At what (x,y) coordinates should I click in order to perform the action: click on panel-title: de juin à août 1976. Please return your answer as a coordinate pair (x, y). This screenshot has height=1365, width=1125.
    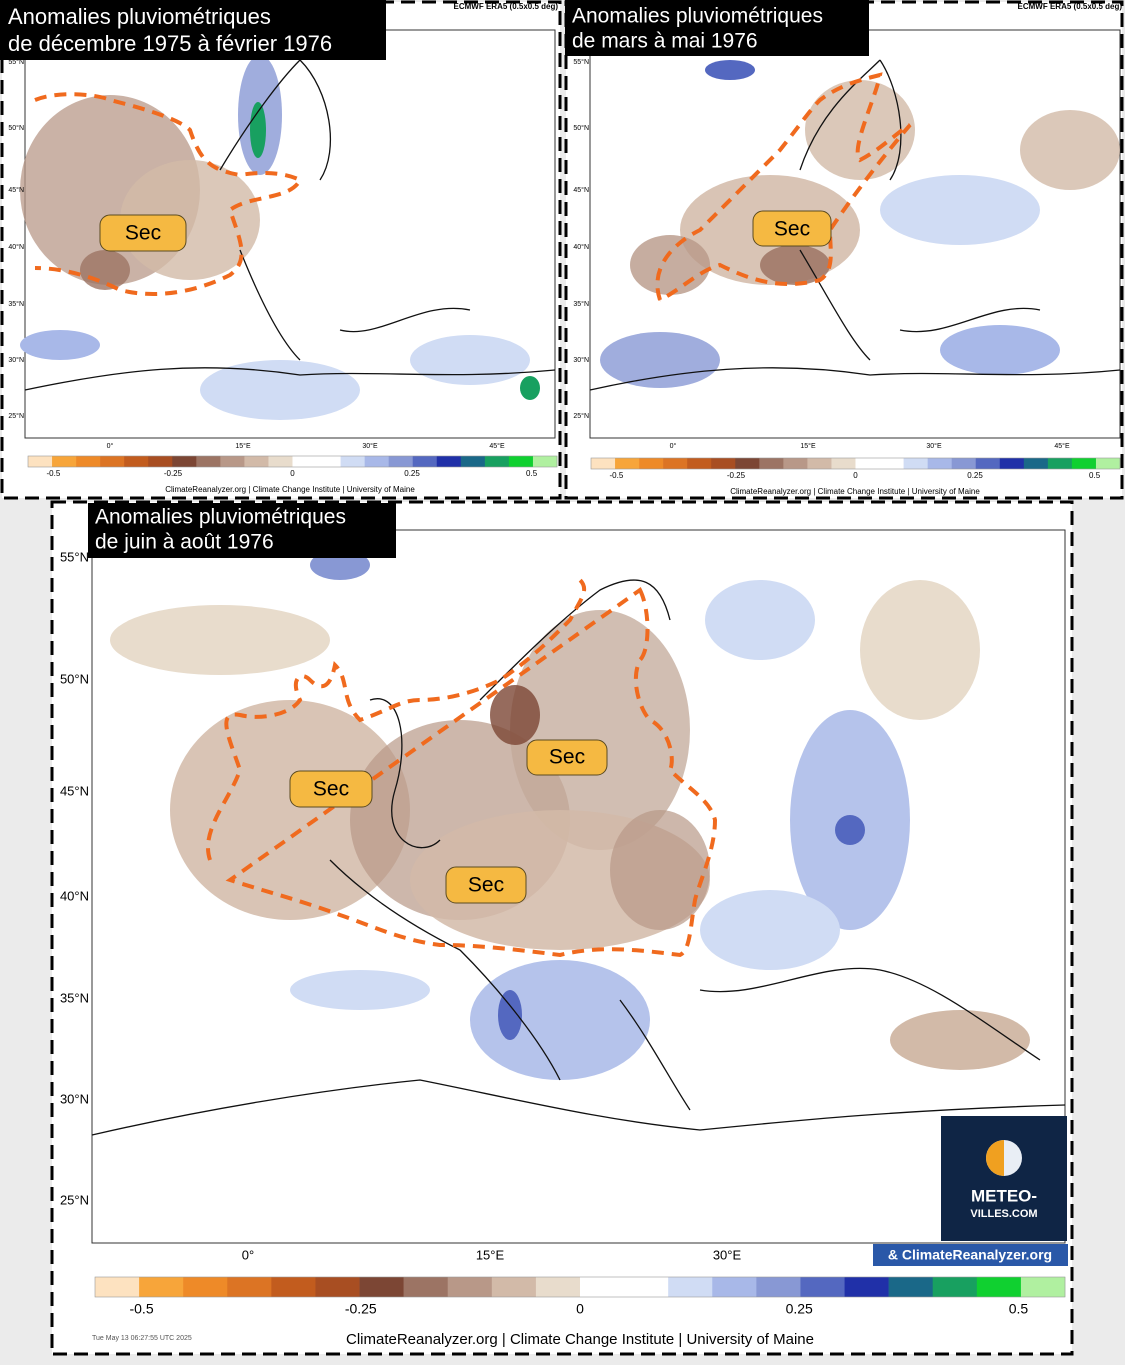
    Looking at the image, I should click on (184, 542).